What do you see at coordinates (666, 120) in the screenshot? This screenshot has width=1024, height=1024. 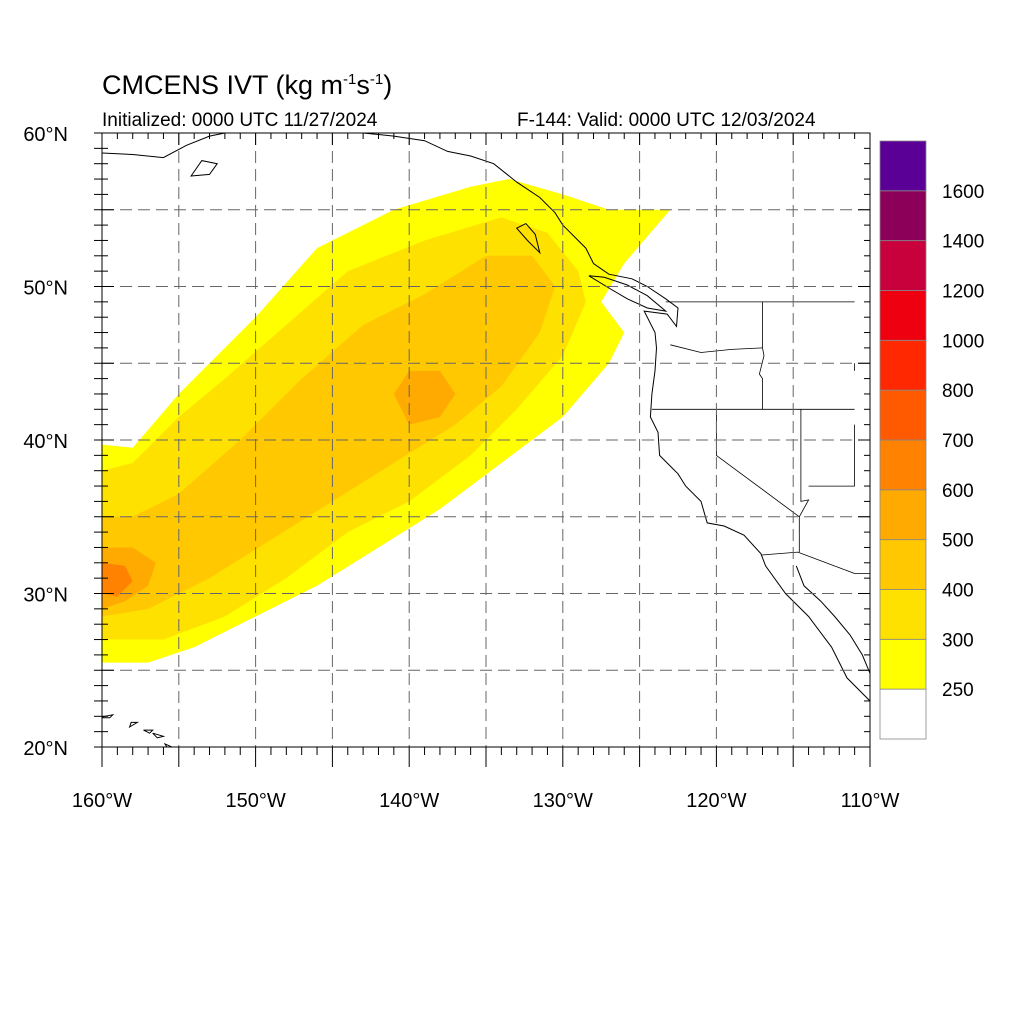 I see `valid-time-subtitle: F-144: Valid: 0000 UTC 12/03/2024` at bounding box center [666, 120].